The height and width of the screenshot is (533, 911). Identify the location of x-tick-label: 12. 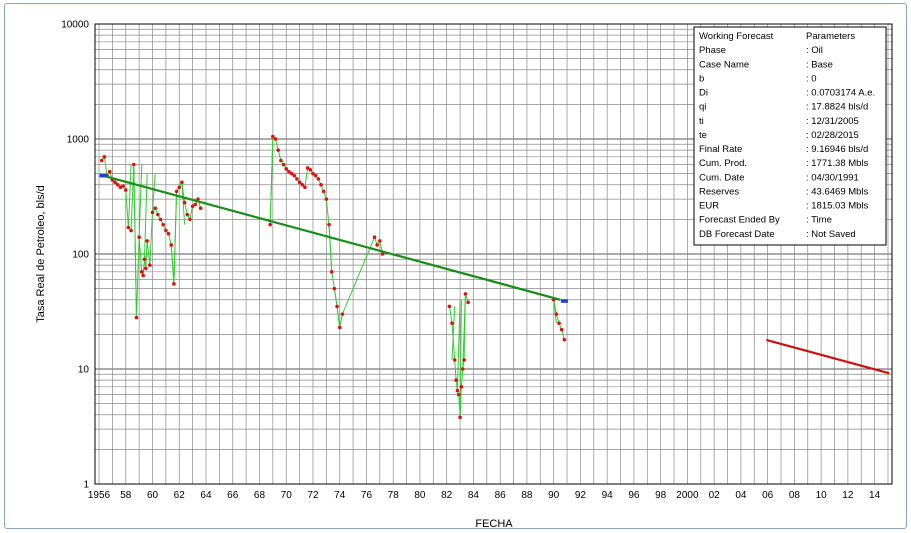
(848, 495).